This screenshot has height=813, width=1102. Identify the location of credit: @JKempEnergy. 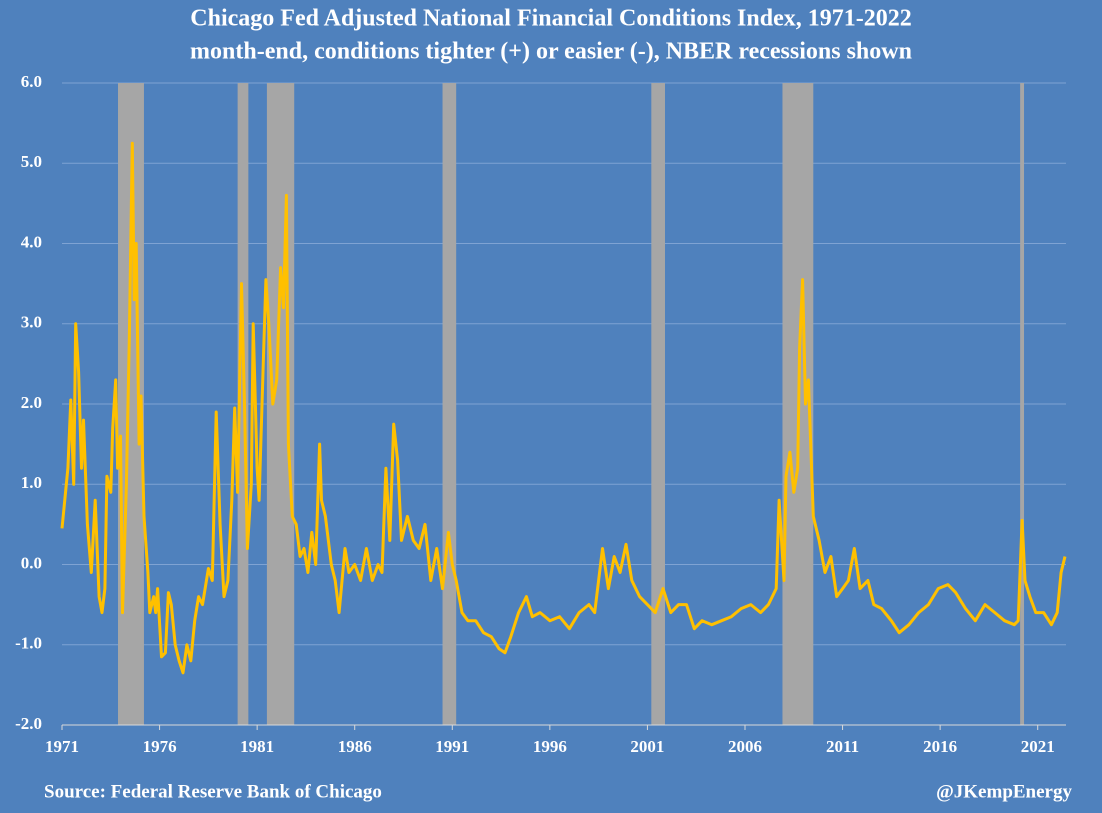
(1004, 791).